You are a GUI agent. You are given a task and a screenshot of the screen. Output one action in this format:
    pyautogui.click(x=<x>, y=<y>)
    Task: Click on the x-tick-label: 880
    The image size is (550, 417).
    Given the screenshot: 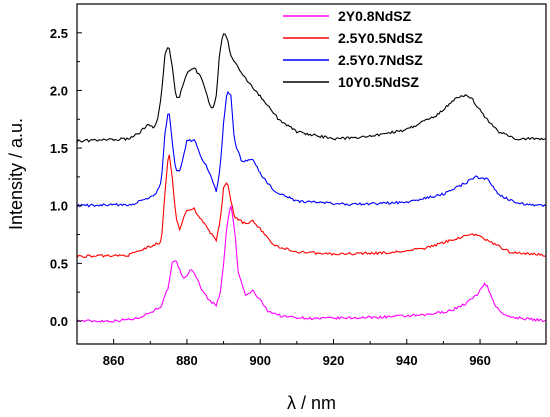 What is the action you would take?
    pyautogui.click(x=187, y=360)
    